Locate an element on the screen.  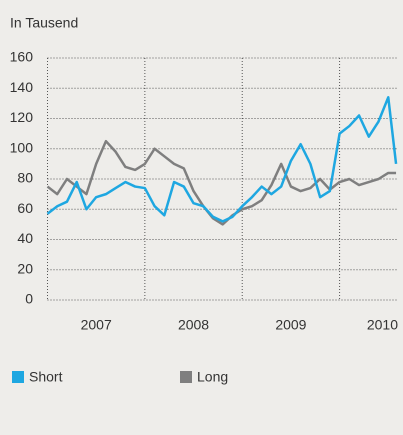
axis-unit: In Tausend is located at coordinates (44, 23).